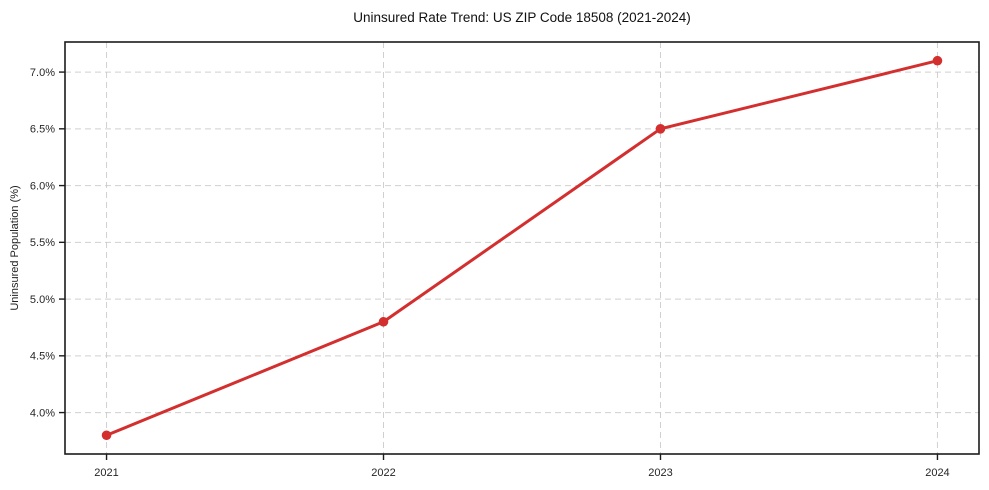 The image size is (989, 490). Describe the element at coordinates (42, 186) in the screenshot. I see `y-tick-label: 6.0%` at that location.